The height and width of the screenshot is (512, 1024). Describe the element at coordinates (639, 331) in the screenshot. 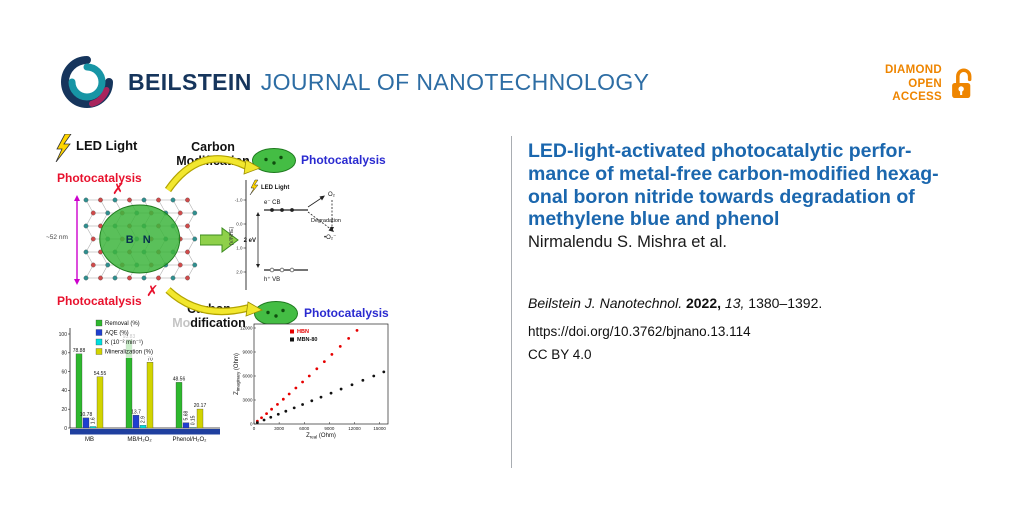

I see `doi-link: https://doi.org/10.3762/bjnano.13.114` at that location.